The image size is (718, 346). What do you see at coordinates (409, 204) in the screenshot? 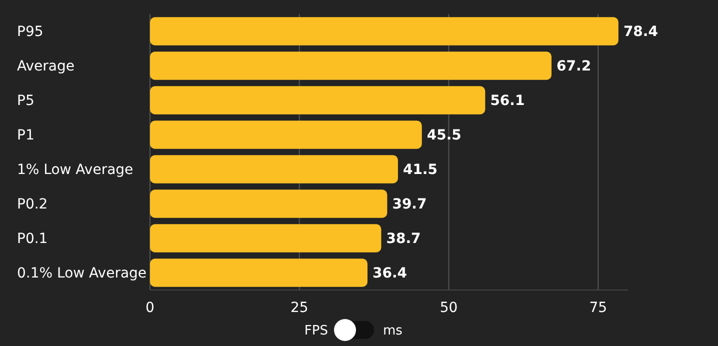
I see `data-label: 39.7` at bounding box center [409, 204].